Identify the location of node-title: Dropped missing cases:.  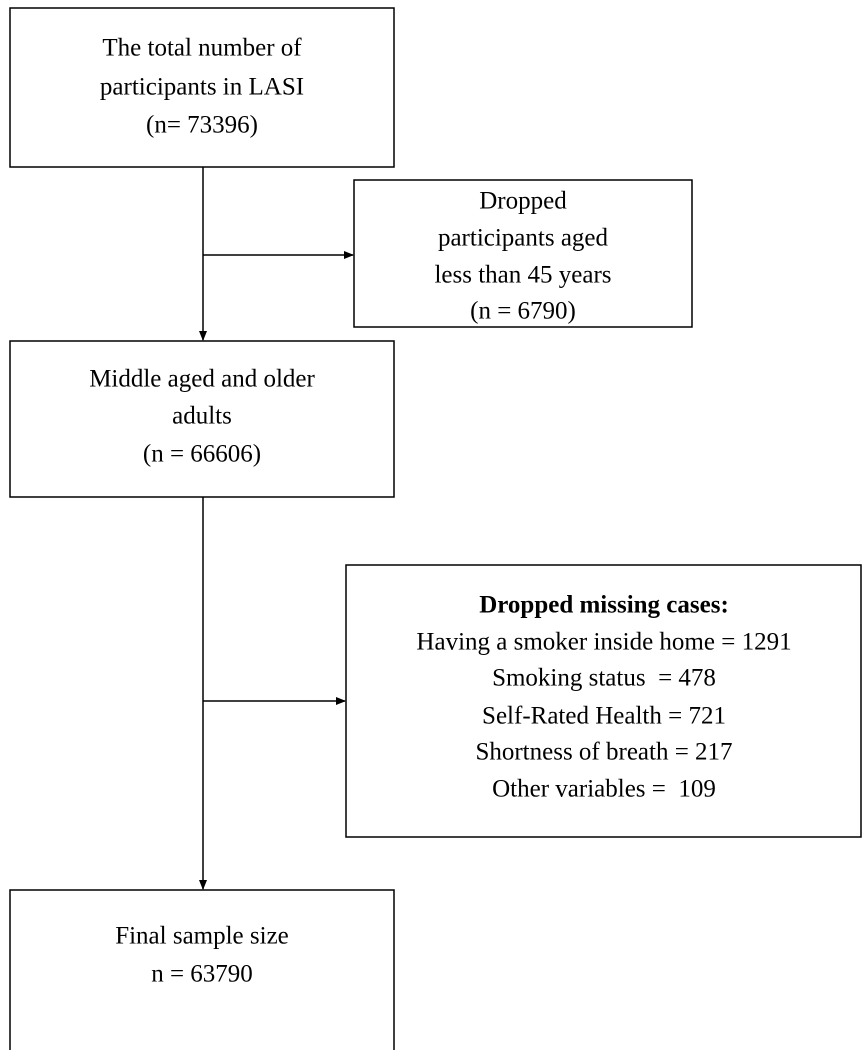
(604, 605).